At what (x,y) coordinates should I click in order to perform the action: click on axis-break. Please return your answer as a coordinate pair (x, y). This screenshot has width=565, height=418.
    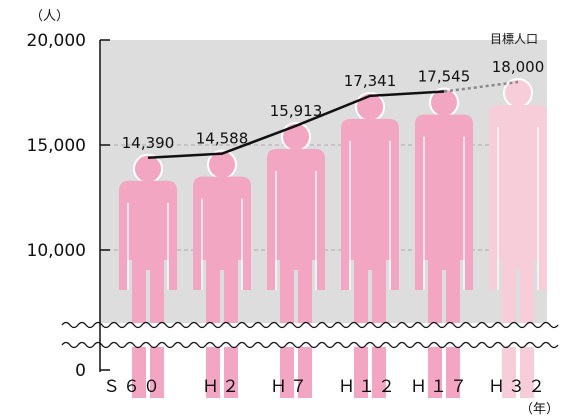
    Looking at the image, I should click on (310, 335).